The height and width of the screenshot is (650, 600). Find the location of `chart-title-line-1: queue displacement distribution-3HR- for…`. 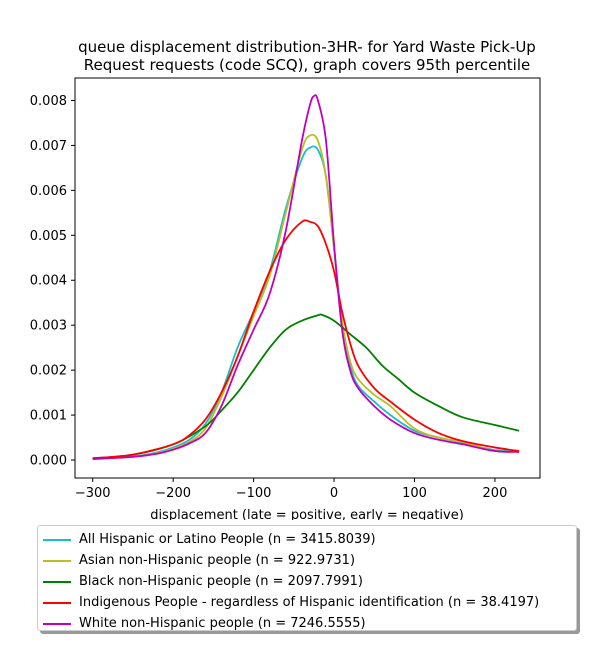

chart-title-line-1: queue displacement distribution-3HR- for… is located at coordinates (307, 47).